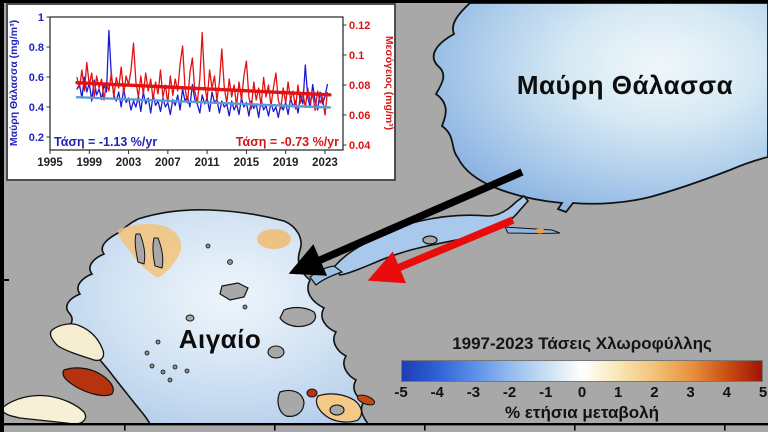  Describe the element at coordinates (203, 88) in the screenshot. I see `series-mediterranean-trend` at that location.